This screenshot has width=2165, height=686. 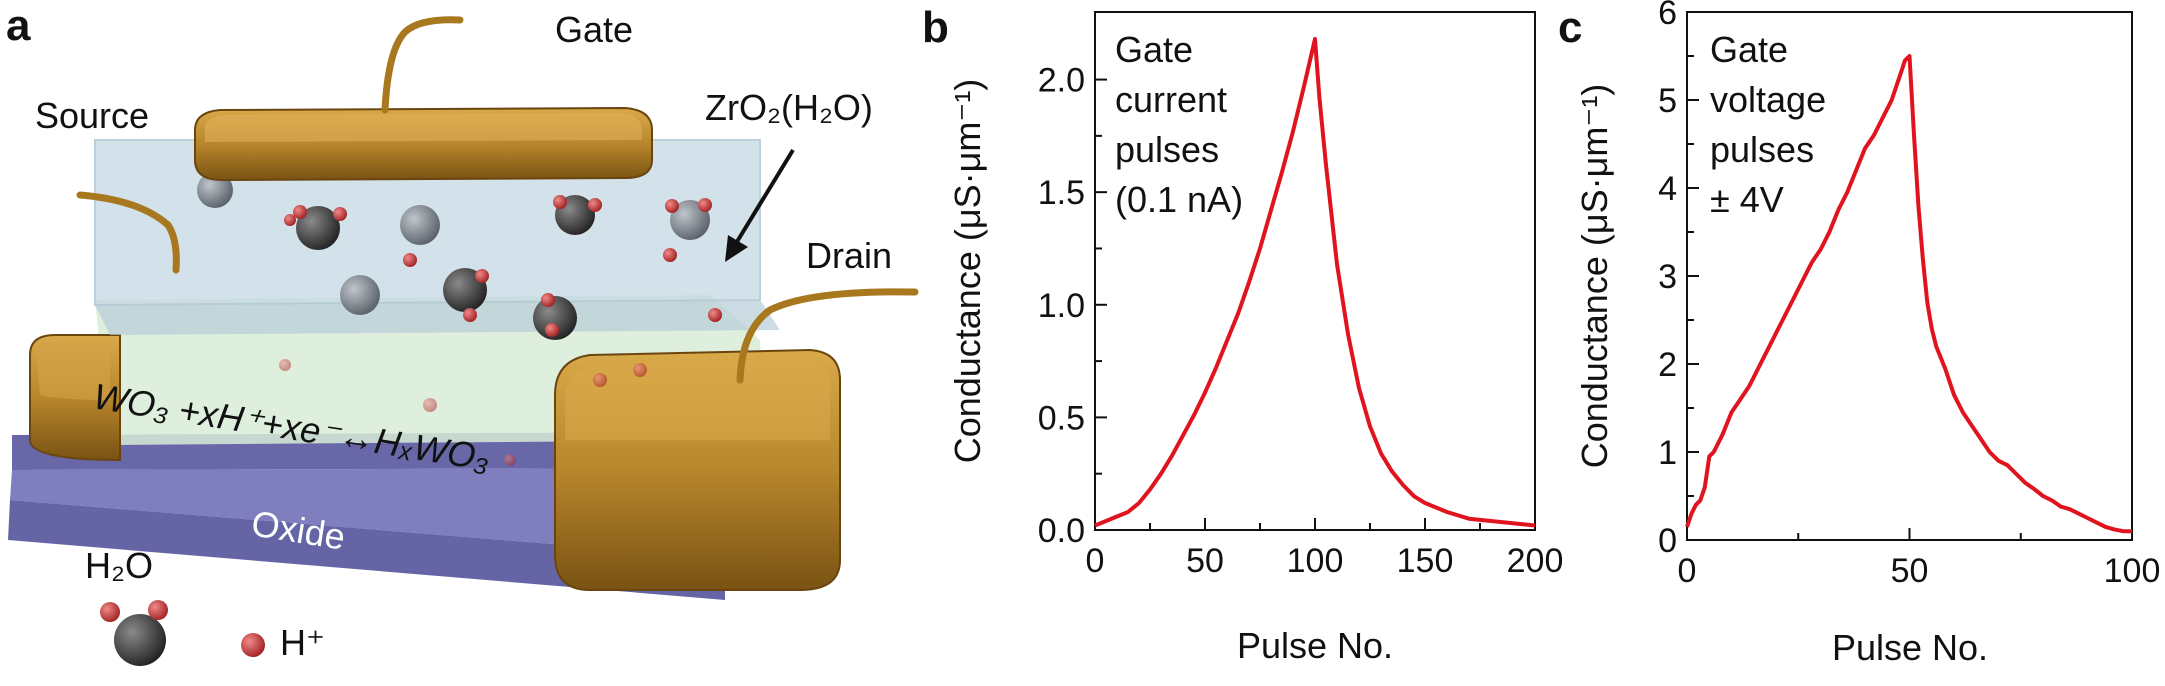 What do you see at coordinates (1535, 561) in the screenshot?
I see `x-tick-label: 200` at bounding box center [1535, 561].